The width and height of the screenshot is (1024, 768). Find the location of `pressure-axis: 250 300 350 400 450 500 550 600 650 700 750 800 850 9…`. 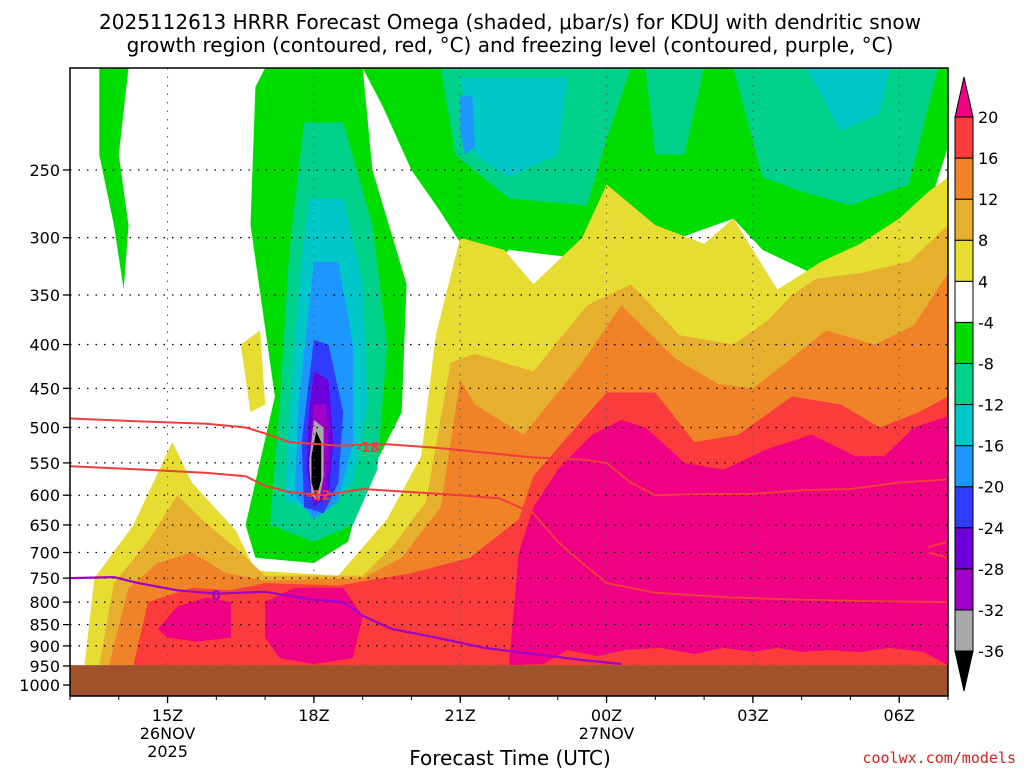

pressure-axis: 250 300 350 400 450 500 550 600 650 700 750 800 850 9… is located at coordinates (44, 428).